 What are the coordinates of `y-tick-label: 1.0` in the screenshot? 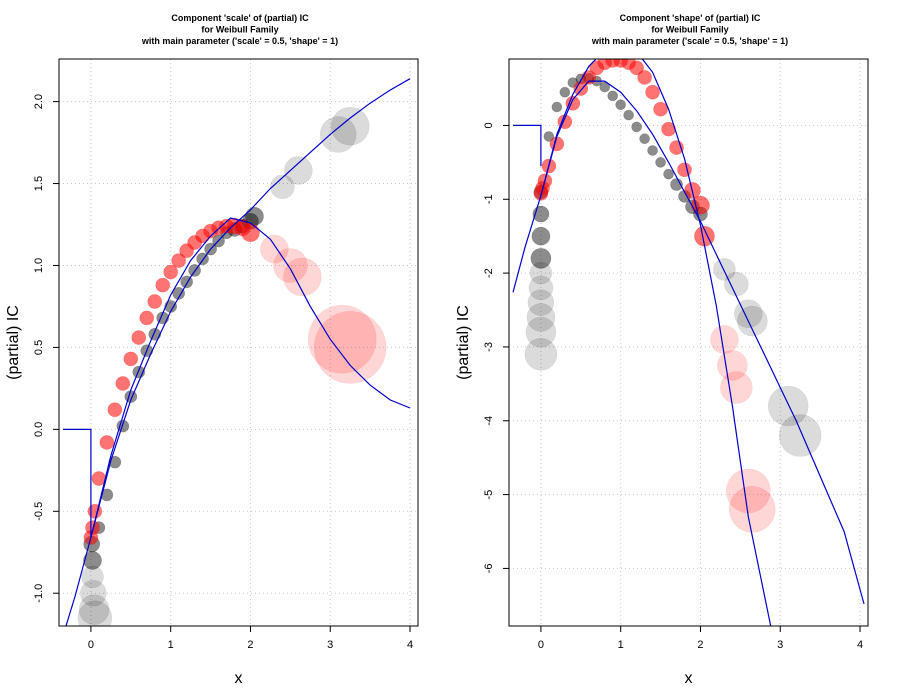 It's located at (39, 265).